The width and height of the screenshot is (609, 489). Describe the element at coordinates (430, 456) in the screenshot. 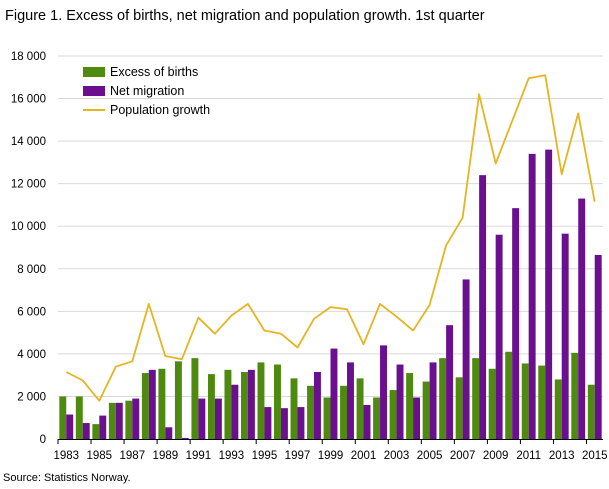

I see `x-tick-label: 2005` at that location.